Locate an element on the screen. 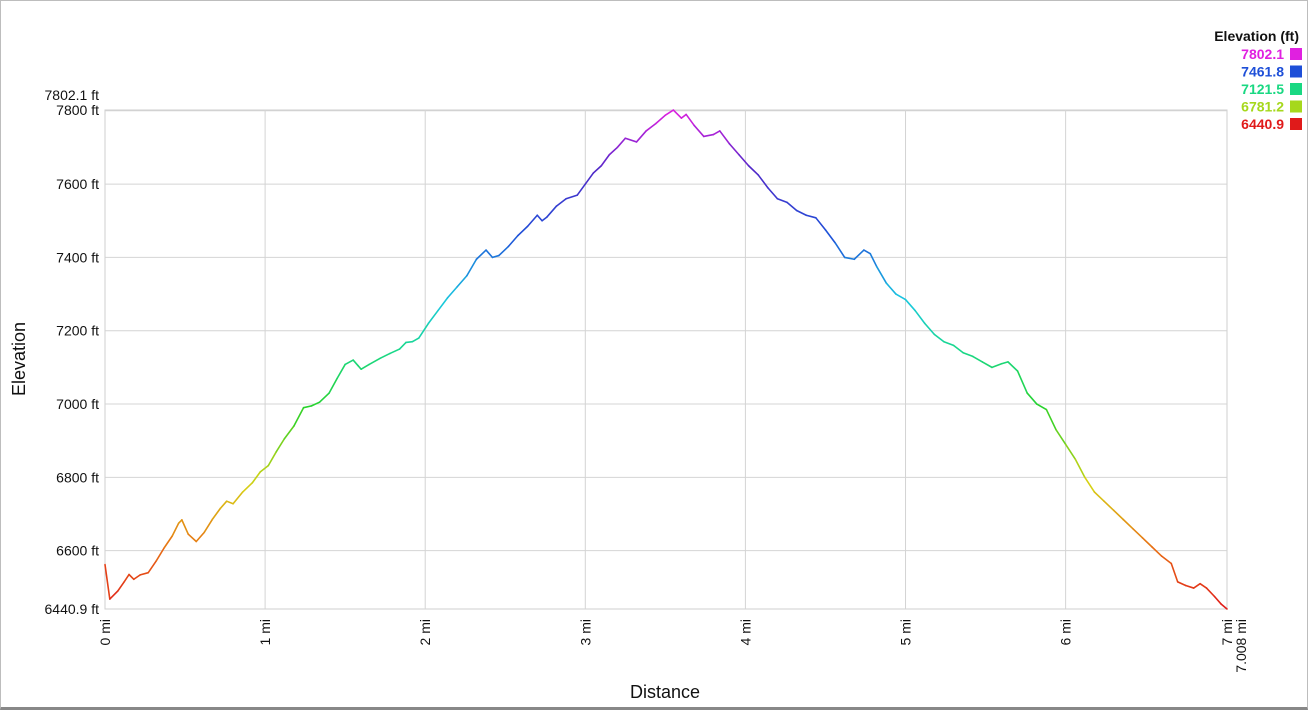 This screenshot has width=1308, height=710. x-tick-label: 5 mi is located at coordinates (906, 632).